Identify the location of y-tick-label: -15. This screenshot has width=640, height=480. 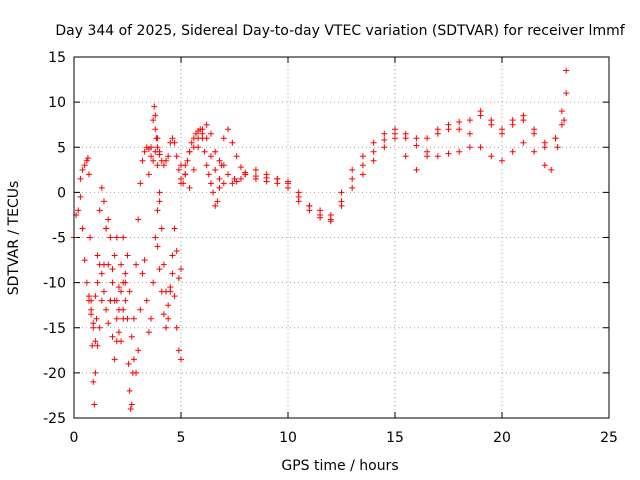
(54, 329).